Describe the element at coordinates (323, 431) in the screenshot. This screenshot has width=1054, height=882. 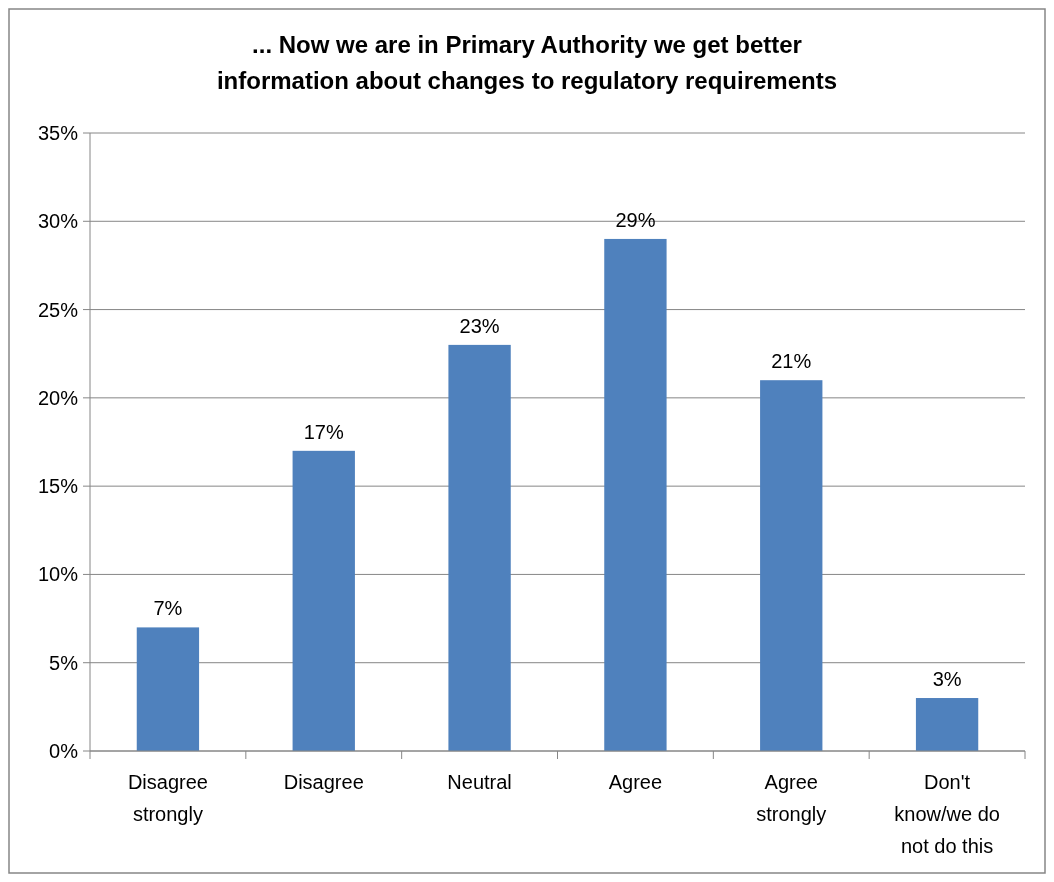
I see `data-label: 17%` at that location.